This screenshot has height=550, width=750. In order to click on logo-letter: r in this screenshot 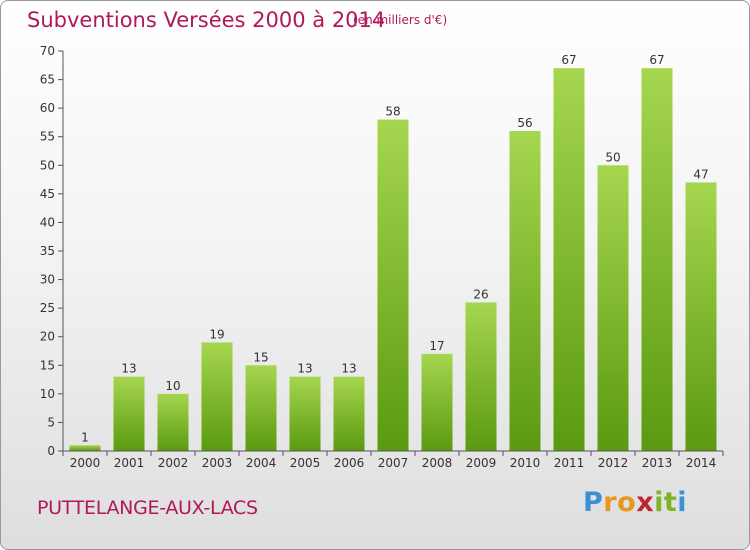, I will do `click(610, 502)`.